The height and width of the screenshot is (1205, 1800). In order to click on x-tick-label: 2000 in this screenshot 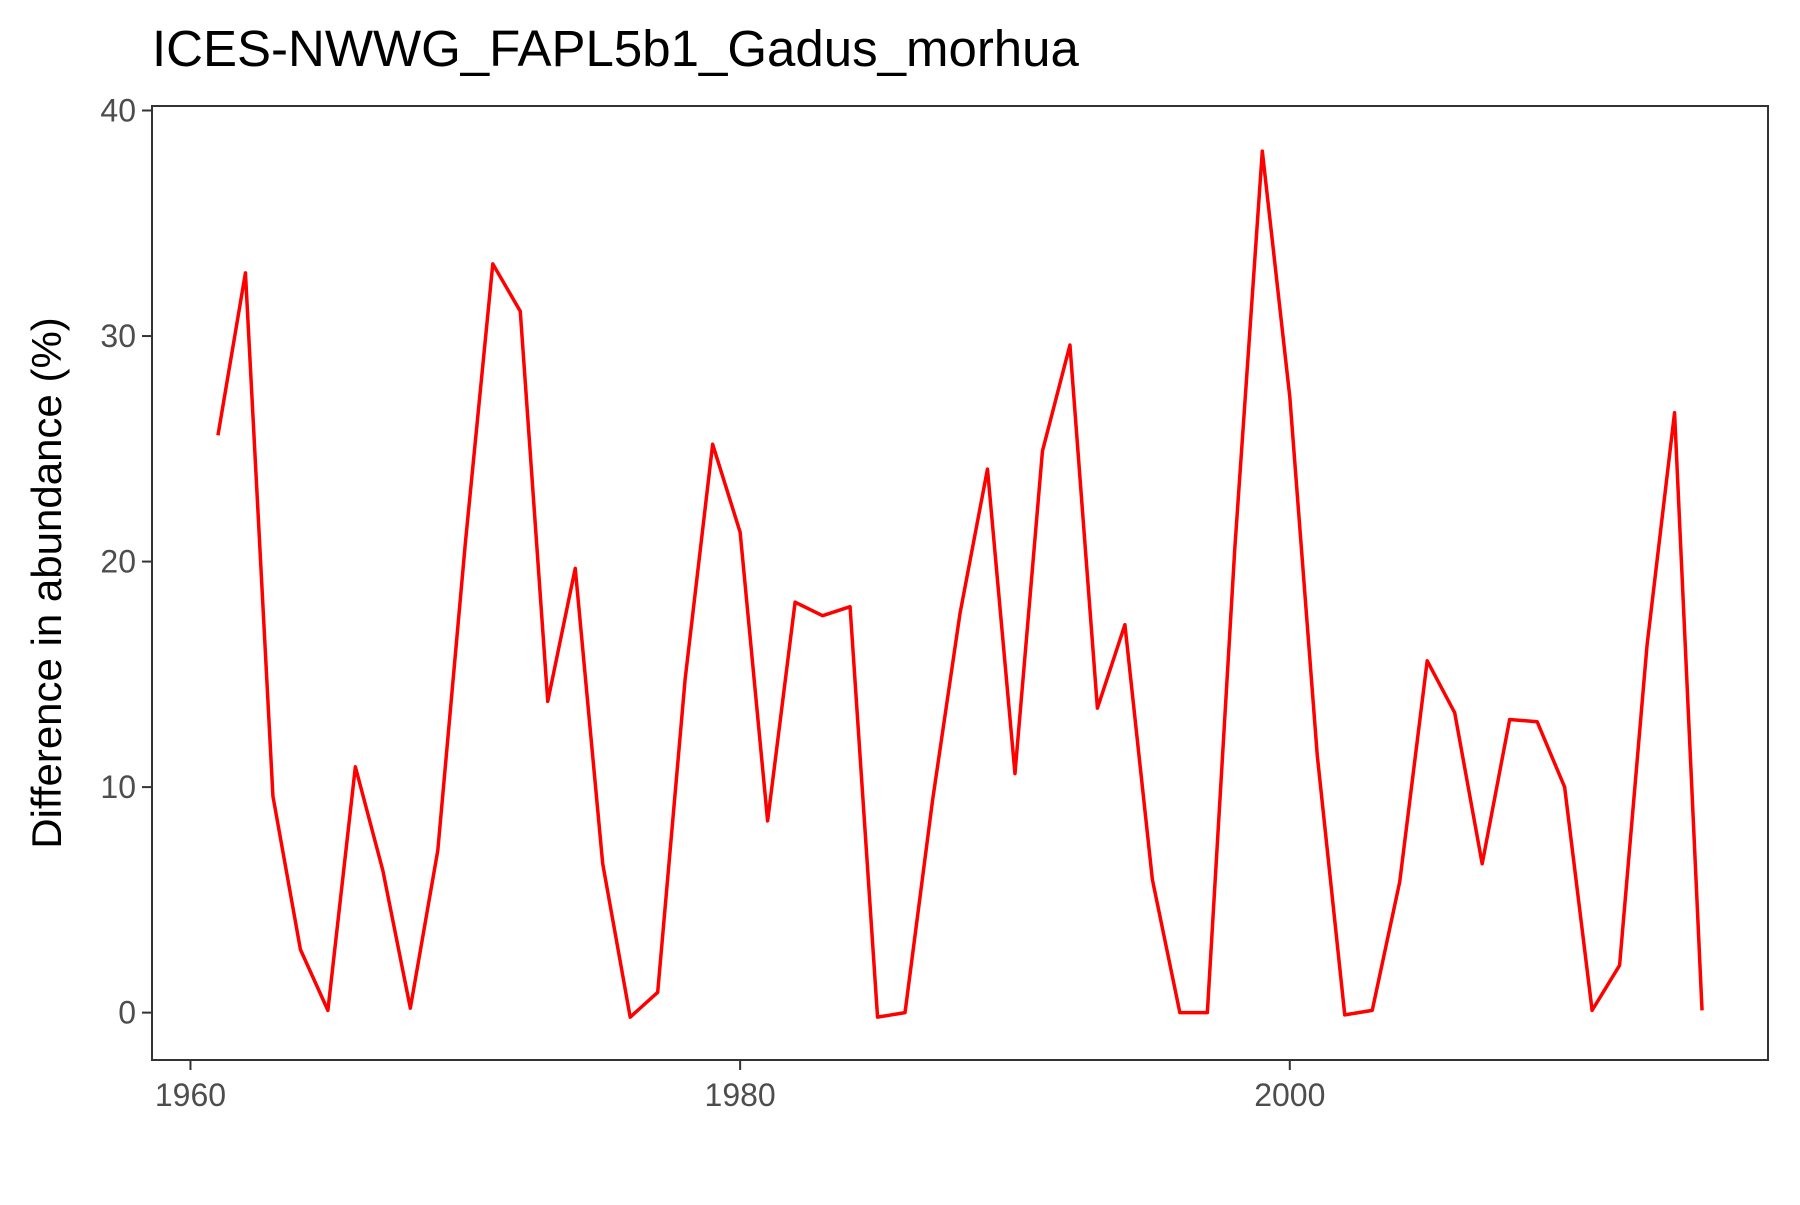, I will do `click(1289, 1095)`.